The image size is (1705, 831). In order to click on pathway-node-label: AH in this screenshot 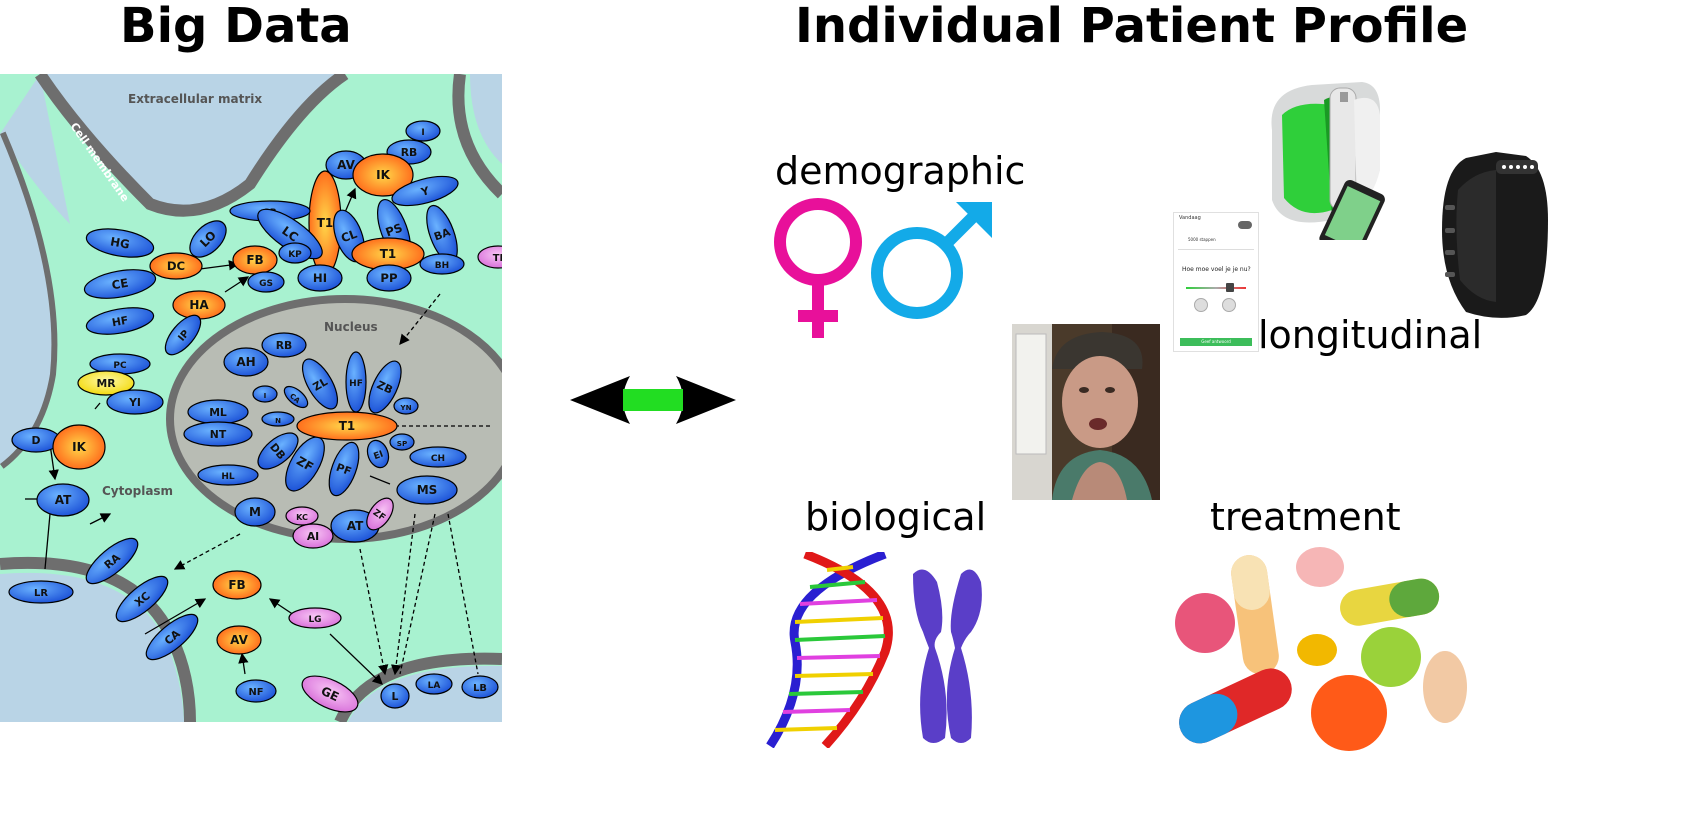, I will do `click(245, 362)`.